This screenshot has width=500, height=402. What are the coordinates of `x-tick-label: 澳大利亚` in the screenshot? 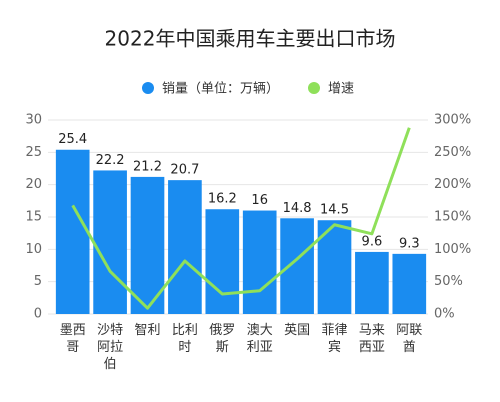 It's located at (260, 338).